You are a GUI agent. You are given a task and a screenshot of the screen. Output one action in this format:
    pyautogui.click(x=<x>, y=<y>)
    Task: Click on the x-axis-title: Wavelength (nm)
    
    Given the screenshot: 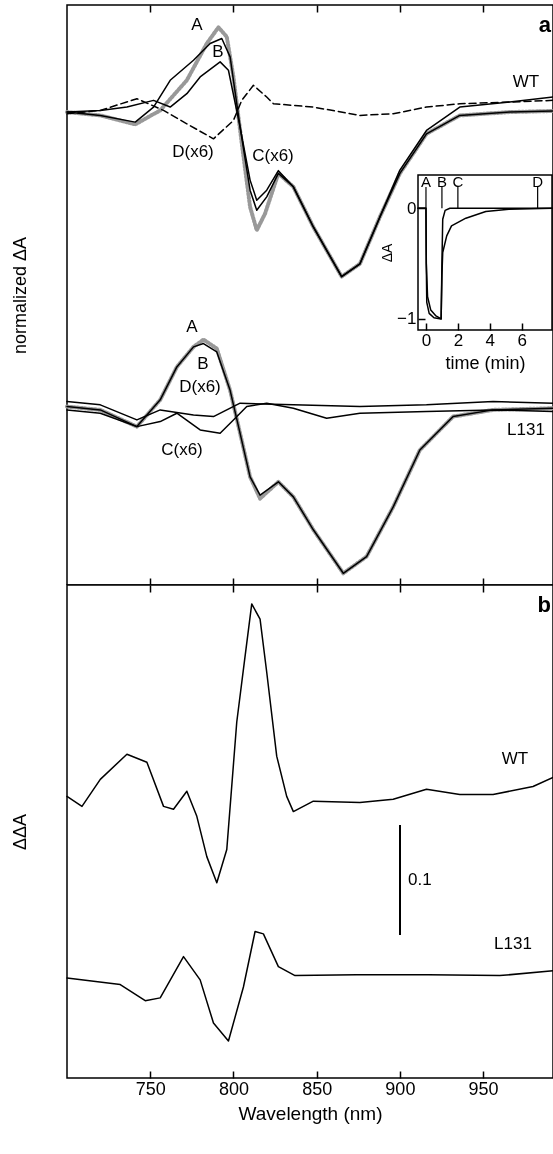 What is the action you would take?
    pyautogui.click(x=310, y=1113)
    